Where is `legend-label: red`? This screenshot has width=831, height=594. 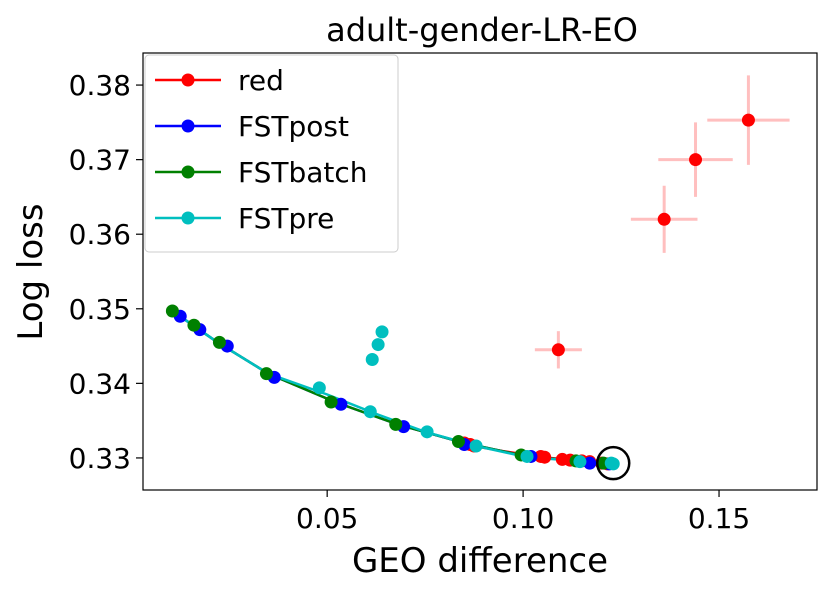 legend-label: red is located at coordinates (261, 80).